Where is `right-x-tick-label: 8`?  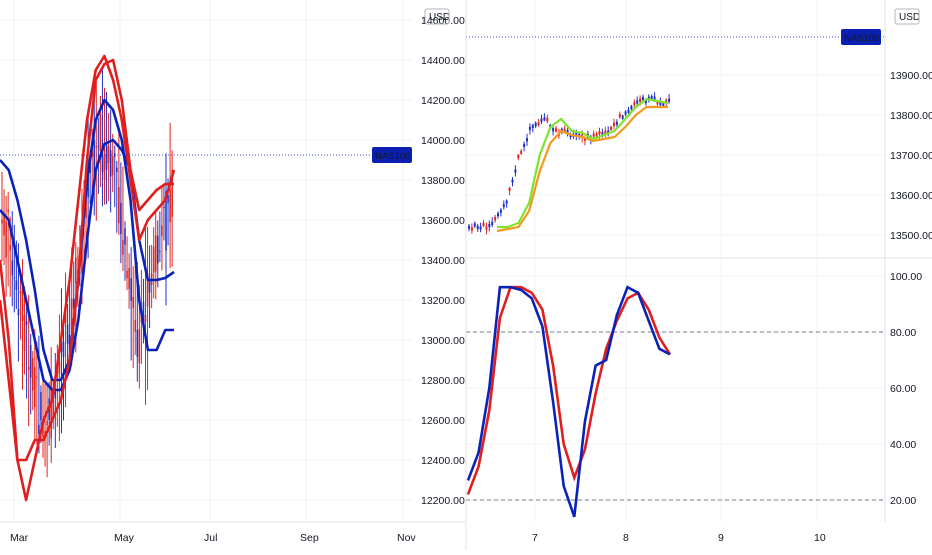 right-x-tick-label: 8 is located at coordinates (626, 538).